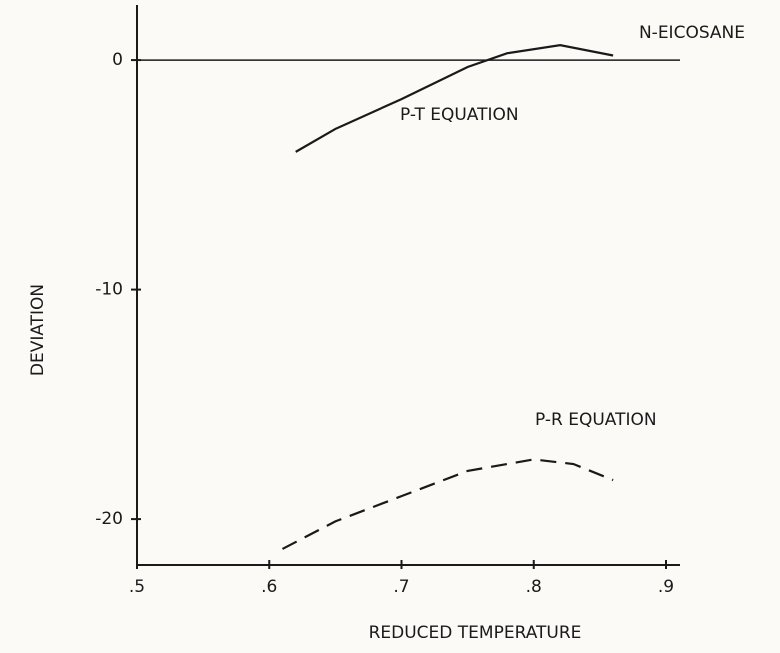 This screenshot has width=780, height=653. What do you see at coordinates (692, 33) in the screenshot?
I see `annotation: N-EICOSANE` at bounding box center [692, 33].